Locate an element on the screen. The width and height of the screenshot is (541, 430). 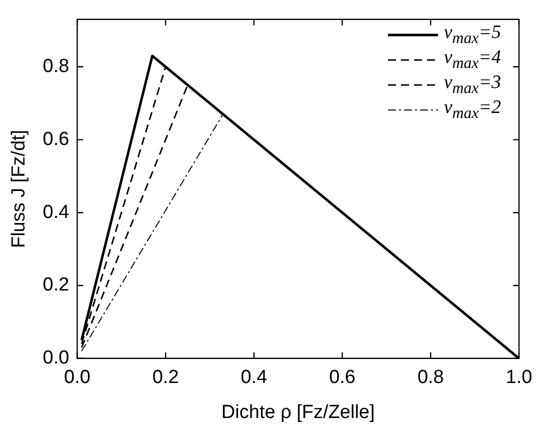
y-tick-label: 0.4 is located at coordinates (56, 212).